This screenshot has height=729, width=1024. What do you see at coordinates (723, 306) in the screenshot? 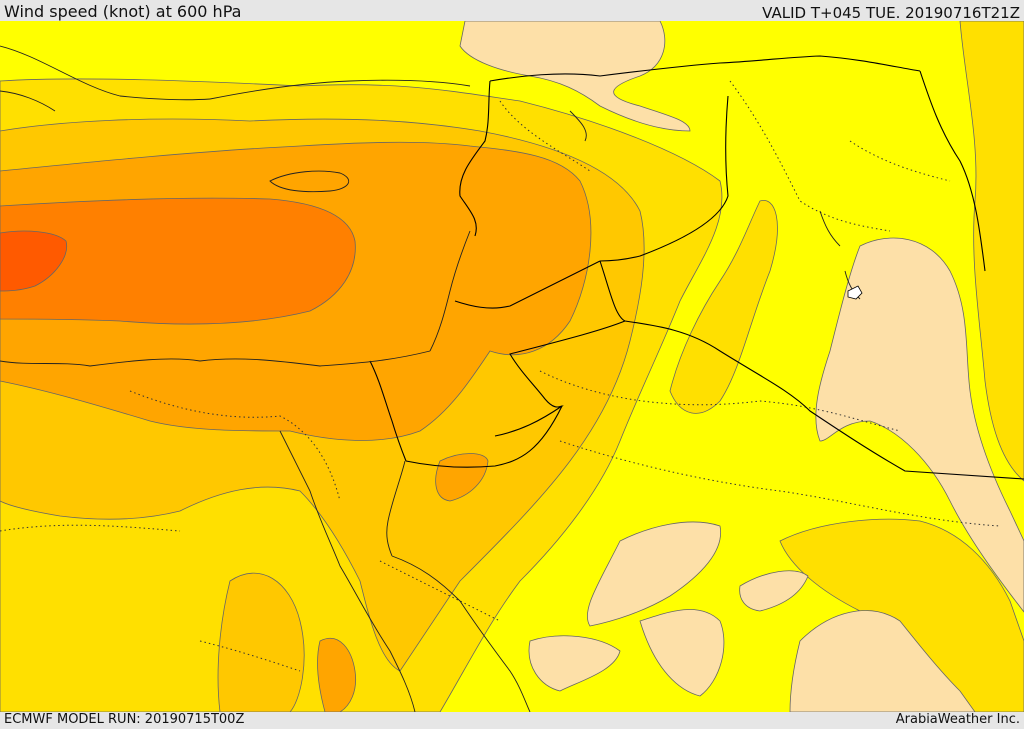
I see `wind-band-gold-arm` at bounding box center [723, 306].